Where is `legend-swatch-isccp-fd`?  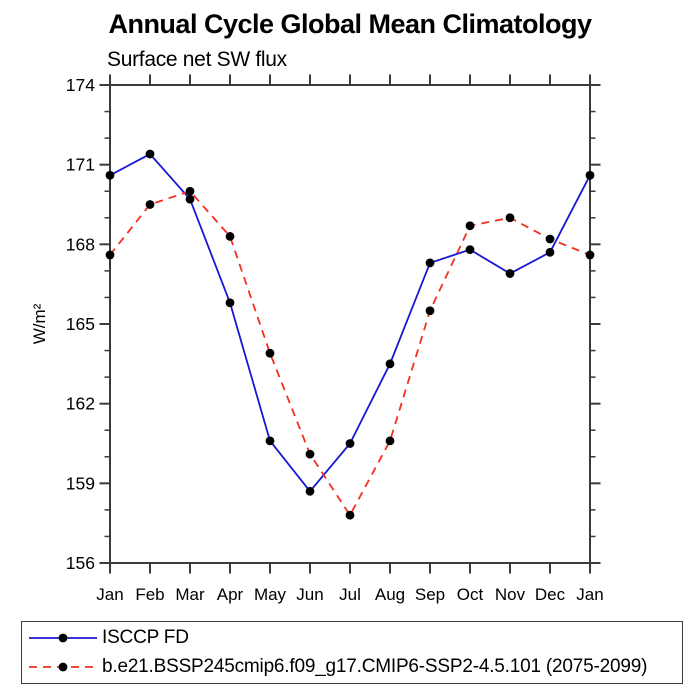
legend-swatch-isccp-fd is located at coordinates (63, 638).